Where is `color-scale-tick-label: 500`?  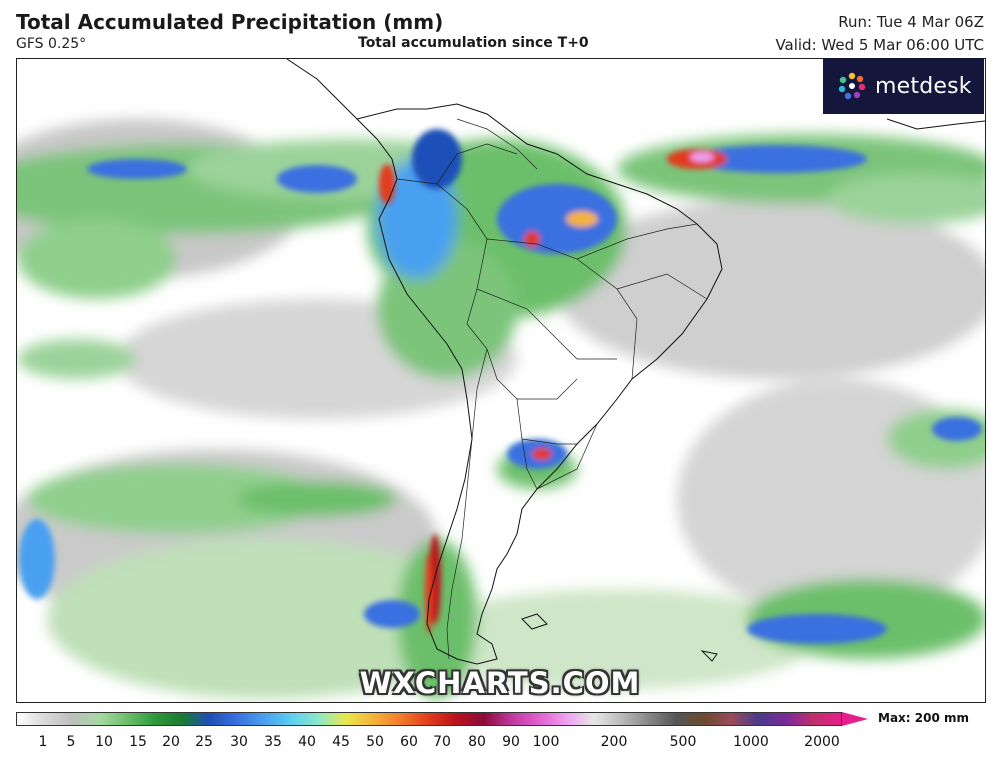
color-scale-tick-label: 500 is located at coordinates (683, 742).